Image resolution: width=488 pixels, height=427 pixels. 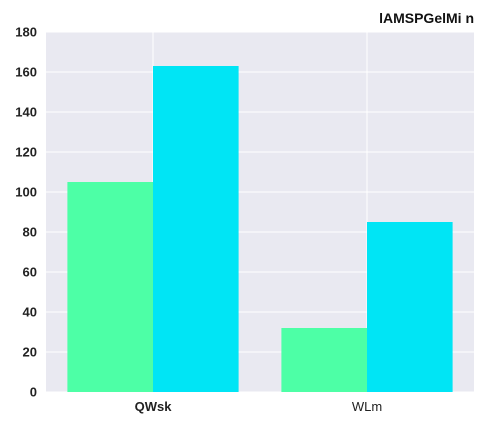 I want to click on y-tick-label-160: 160, so click(x=26, y=72).